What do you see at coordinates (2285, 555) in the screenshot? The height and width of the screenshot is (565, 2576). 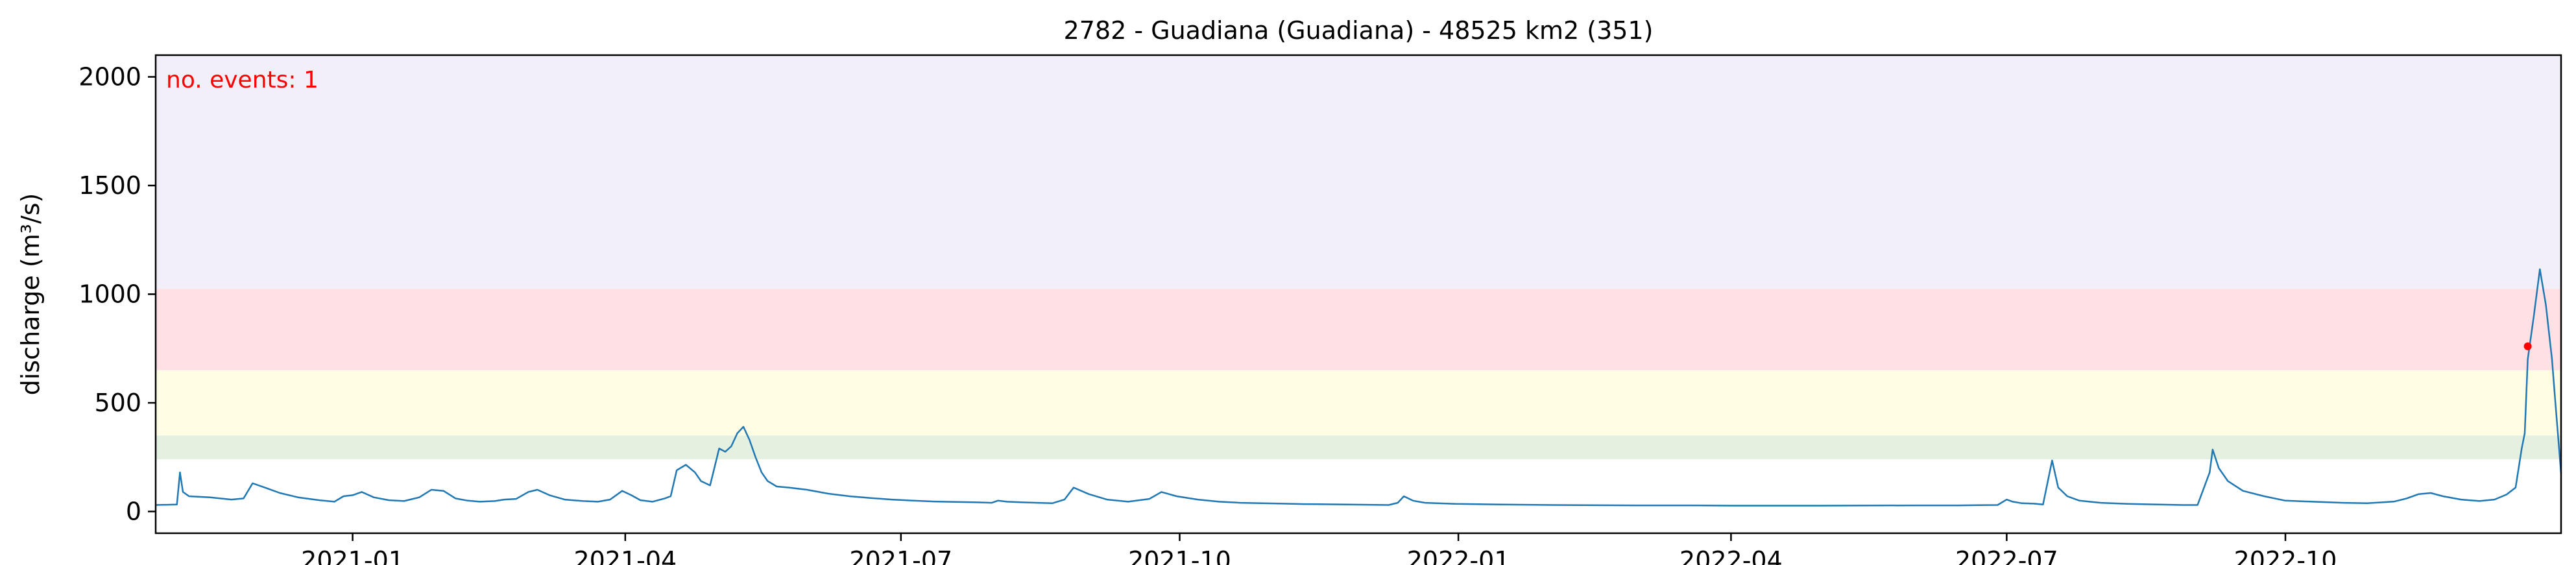 I see `x-tick-label: 2022-10` at bounding box center [2285, 555].